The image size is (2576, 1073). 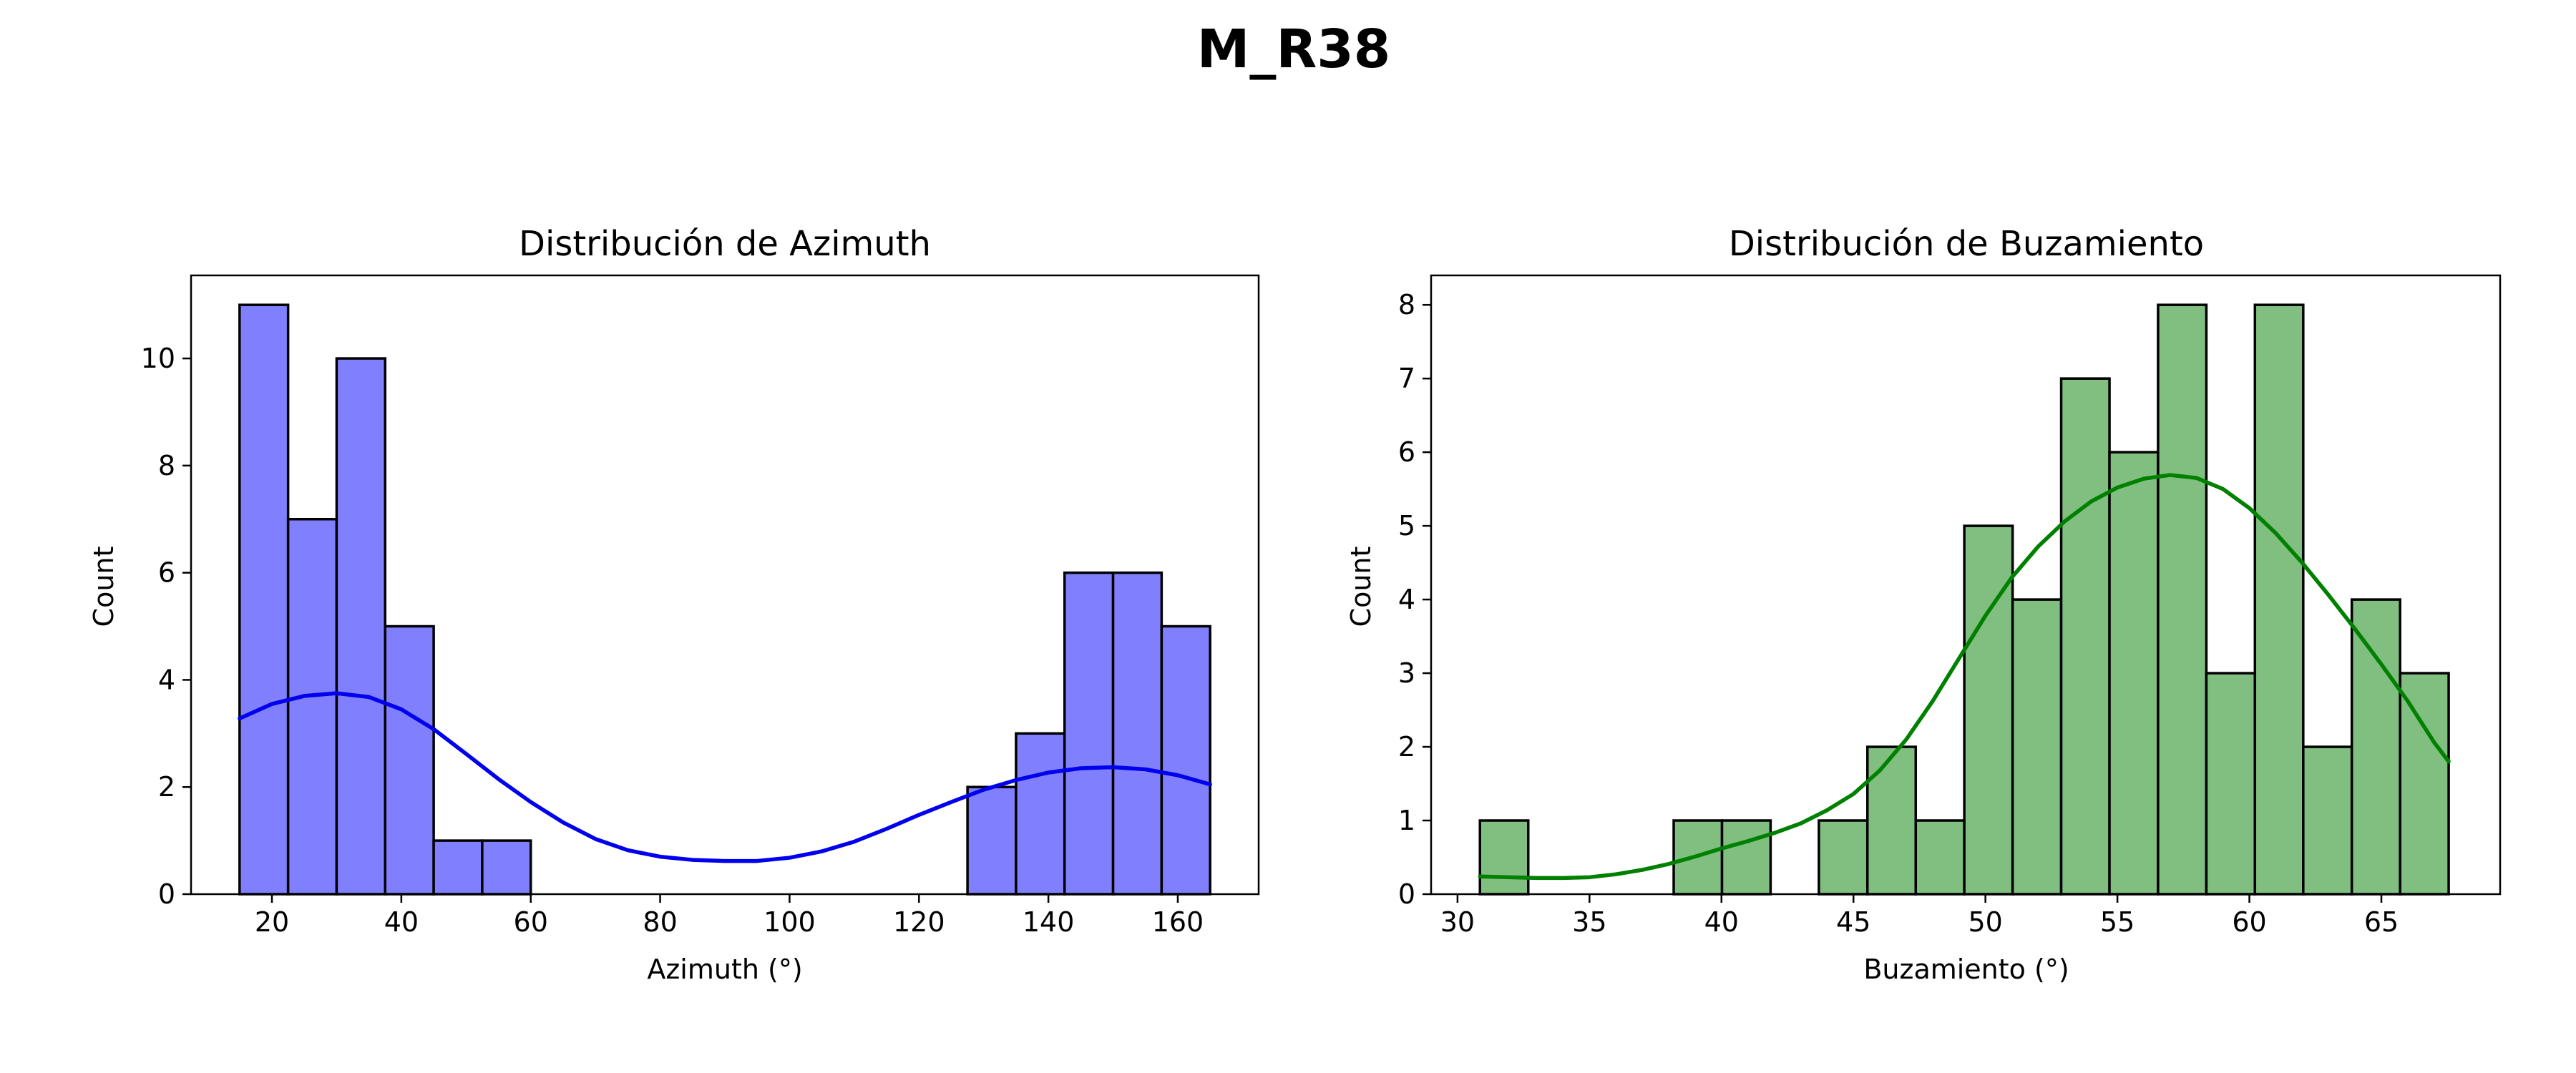 What do you see at coordinates (1853, 922) in the screenshot?
I see `x-tick-label: 45` at bounding box center [1853, 922].